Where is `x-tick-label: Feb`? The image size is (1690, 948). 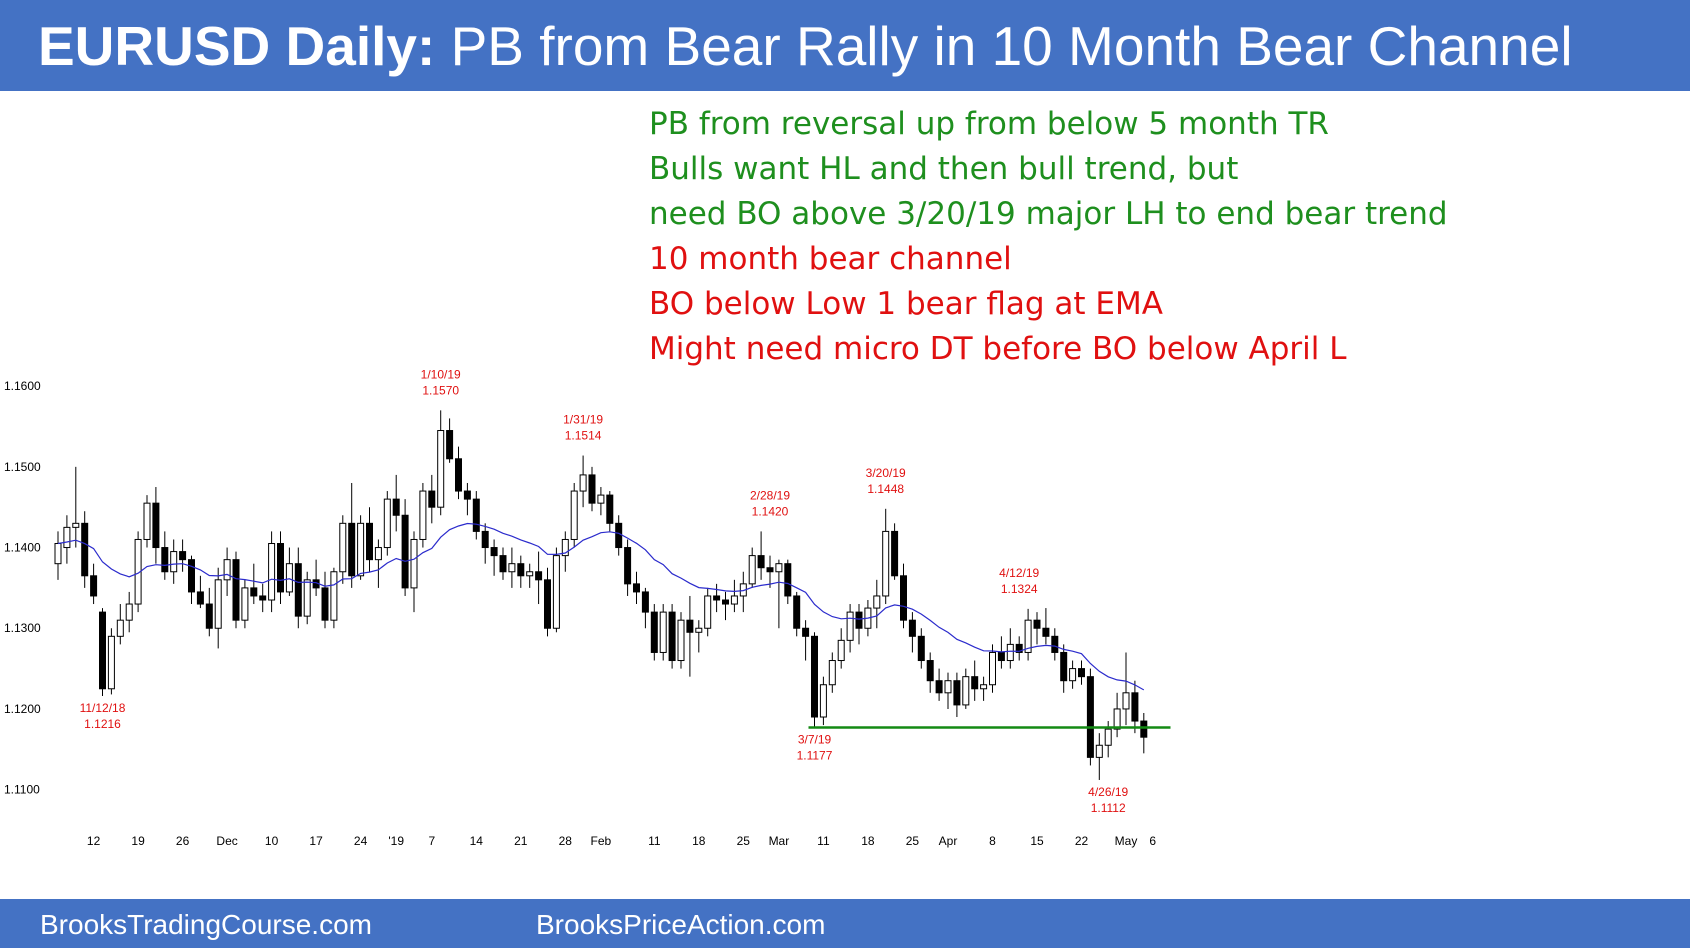
x-tick-label: Feb is located at coordinates (601, 841).